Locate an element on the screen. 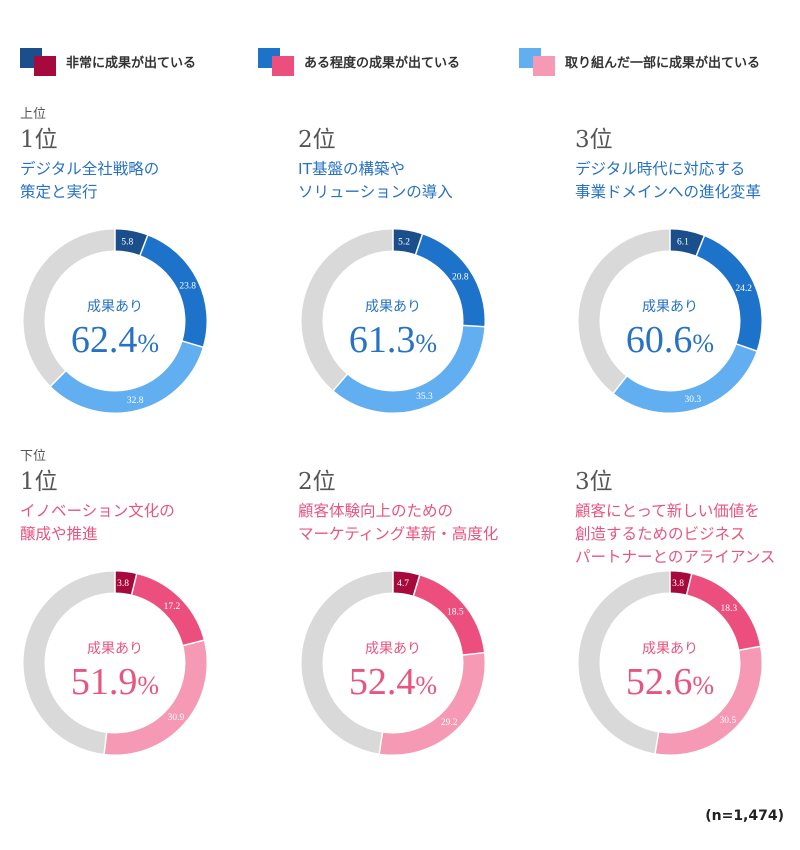 The height and width of the screenshot is (850, 800). donut-chart: 3.8 18.3 30.5 成果あり 52.6% is located at coordinates (670, 663).